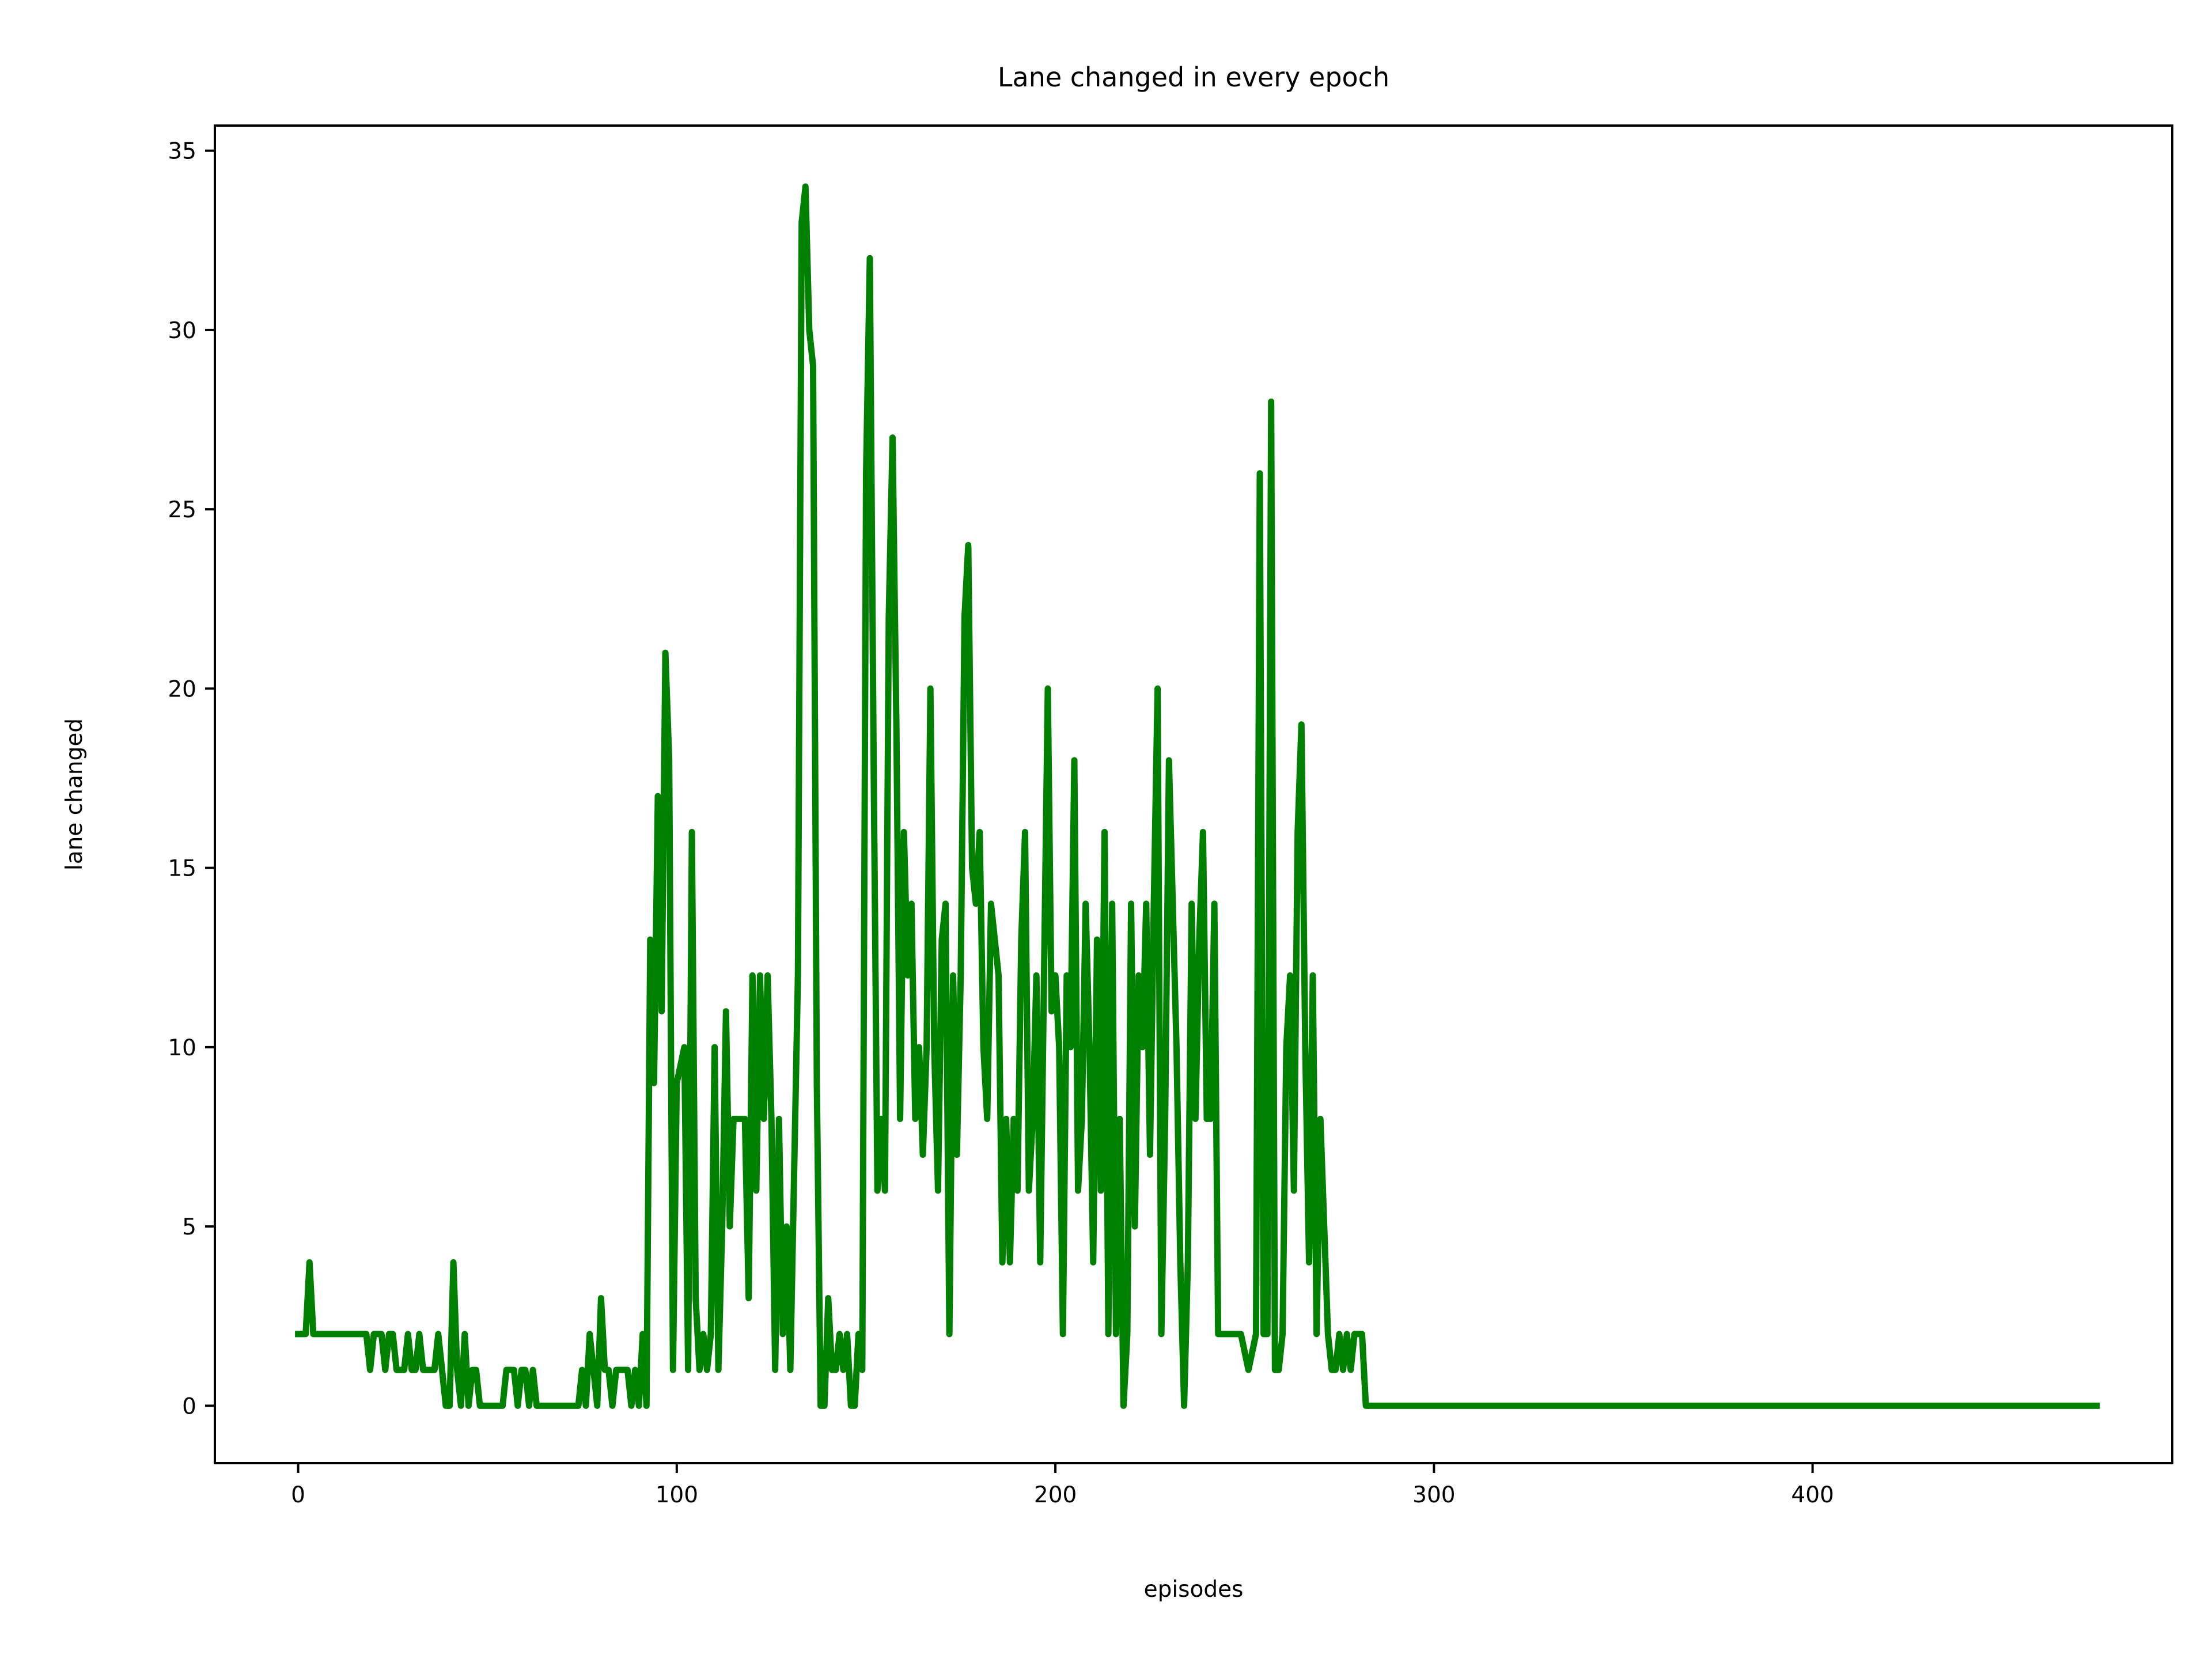 The height and width of the screenshot is (1659, 2212). I want to click on x-tick-label: 300, so click(1433, 1495).